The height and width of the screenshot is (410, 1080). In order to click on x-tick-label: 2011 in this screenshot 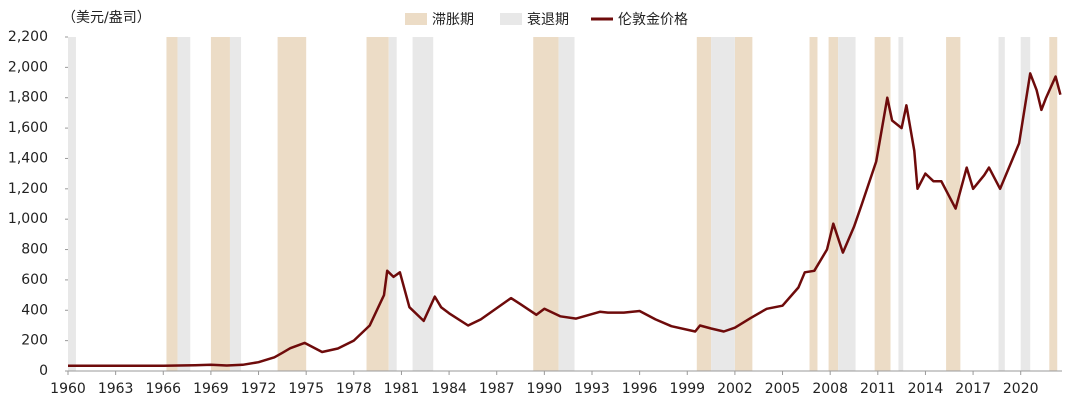, I will do `click(878, 389)`.